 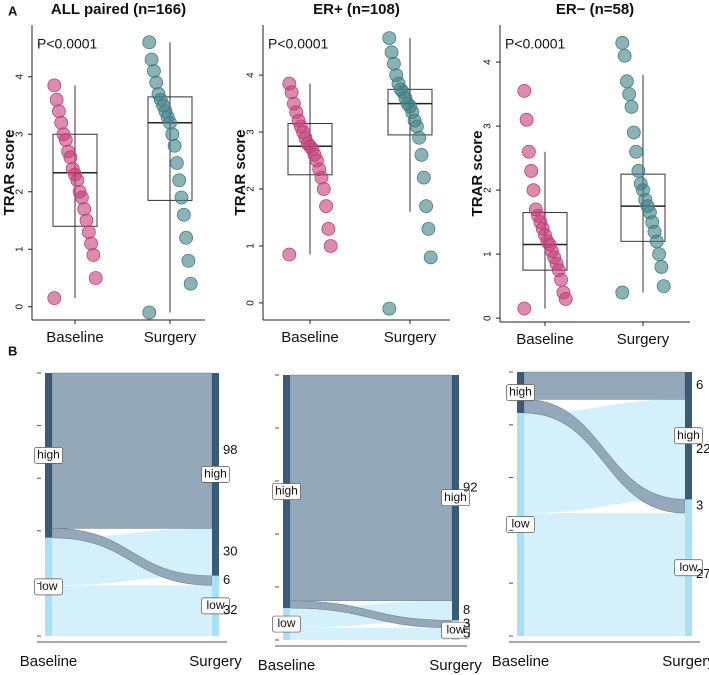 I want to click on panel-label: A, so click(x=13, y=10).